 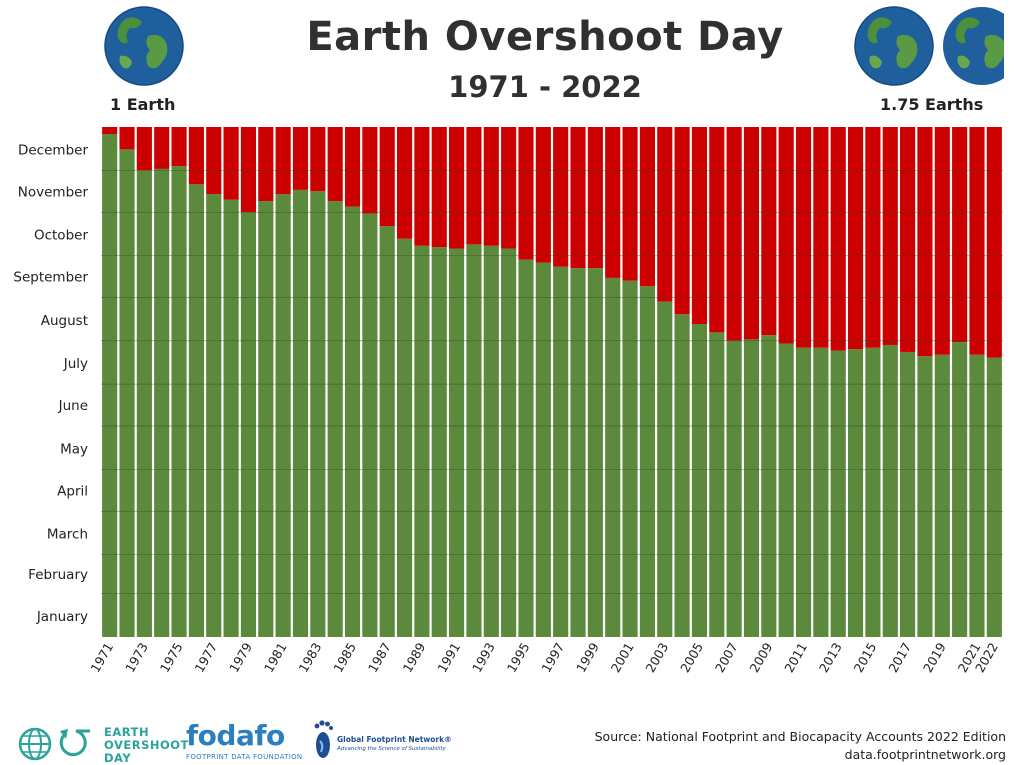 I want to click on bar-green-1973, so click(x=144, y=403).